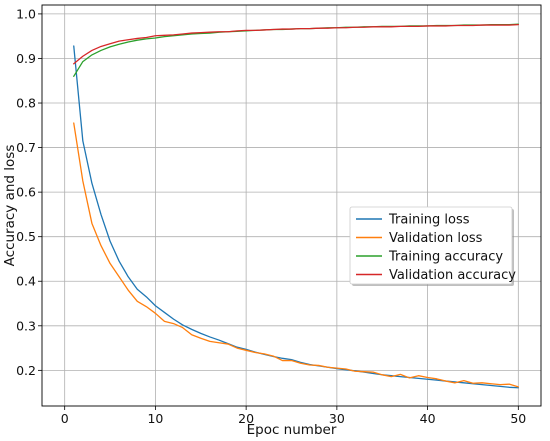 The height and width of the screenshot is (441, 550). Describe the element at coordinates (26, 281) in the screenshot. I see `y-tick-label: 0.4` at that location.